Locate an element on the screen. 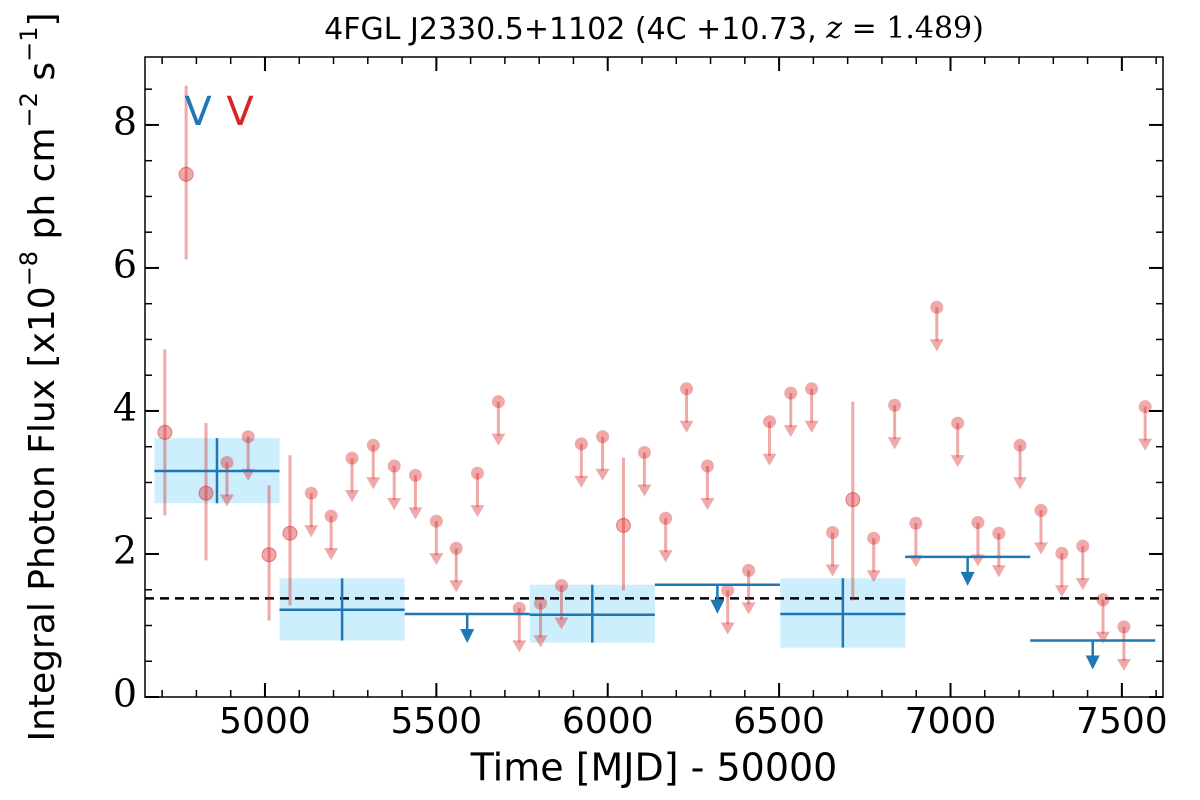 The width and height of the screenshot is (1200, 800). y-tick-label: 0 is located at coordinates (125, 694).